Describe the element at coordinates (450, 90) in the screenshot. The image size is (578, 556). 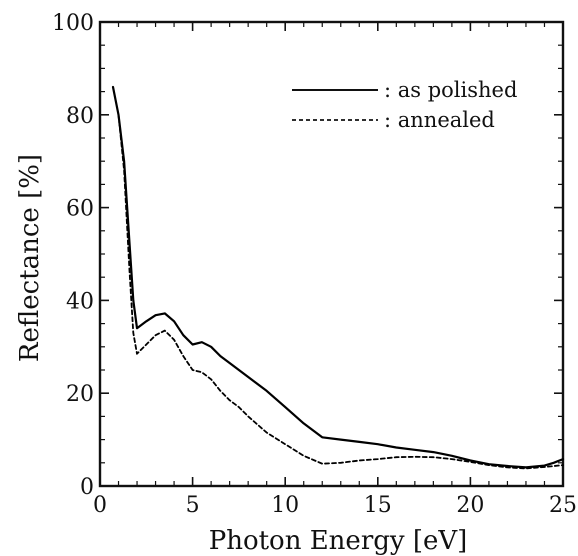
I see `legend-label-as-polished: : as polished` at that location.